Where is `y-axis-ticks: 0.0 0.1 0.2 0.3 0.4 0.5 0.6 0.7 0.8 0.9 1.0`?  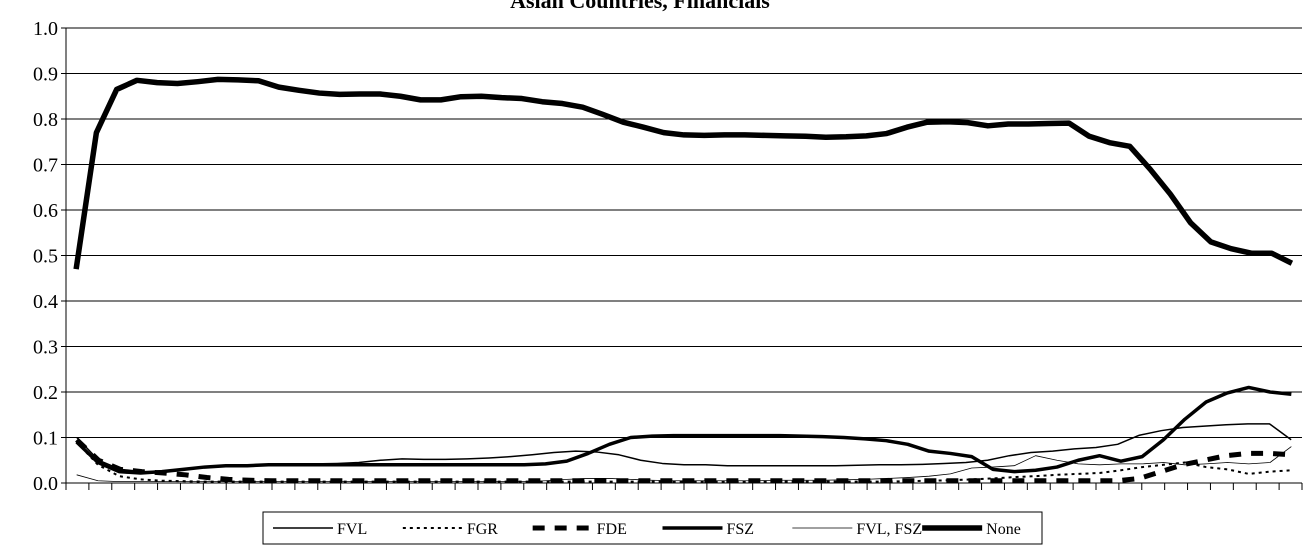
y-axis-ticks: 0.0 0.1 0.2 0.3 0.4 0.5 0.6 0.7 0.8 0.9 1.0 is located at coordinates (49, 256).